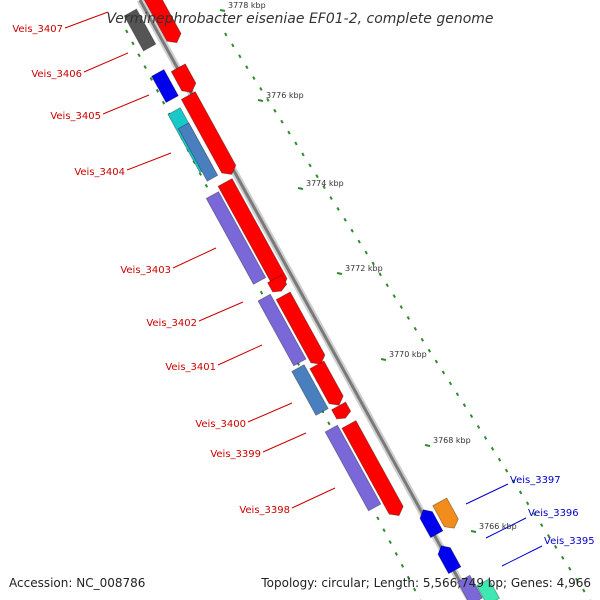 Image resolution: width=600 pixels, height=600 pixels. I want to click on gene-label: Veis_3398, so click(264, 510).